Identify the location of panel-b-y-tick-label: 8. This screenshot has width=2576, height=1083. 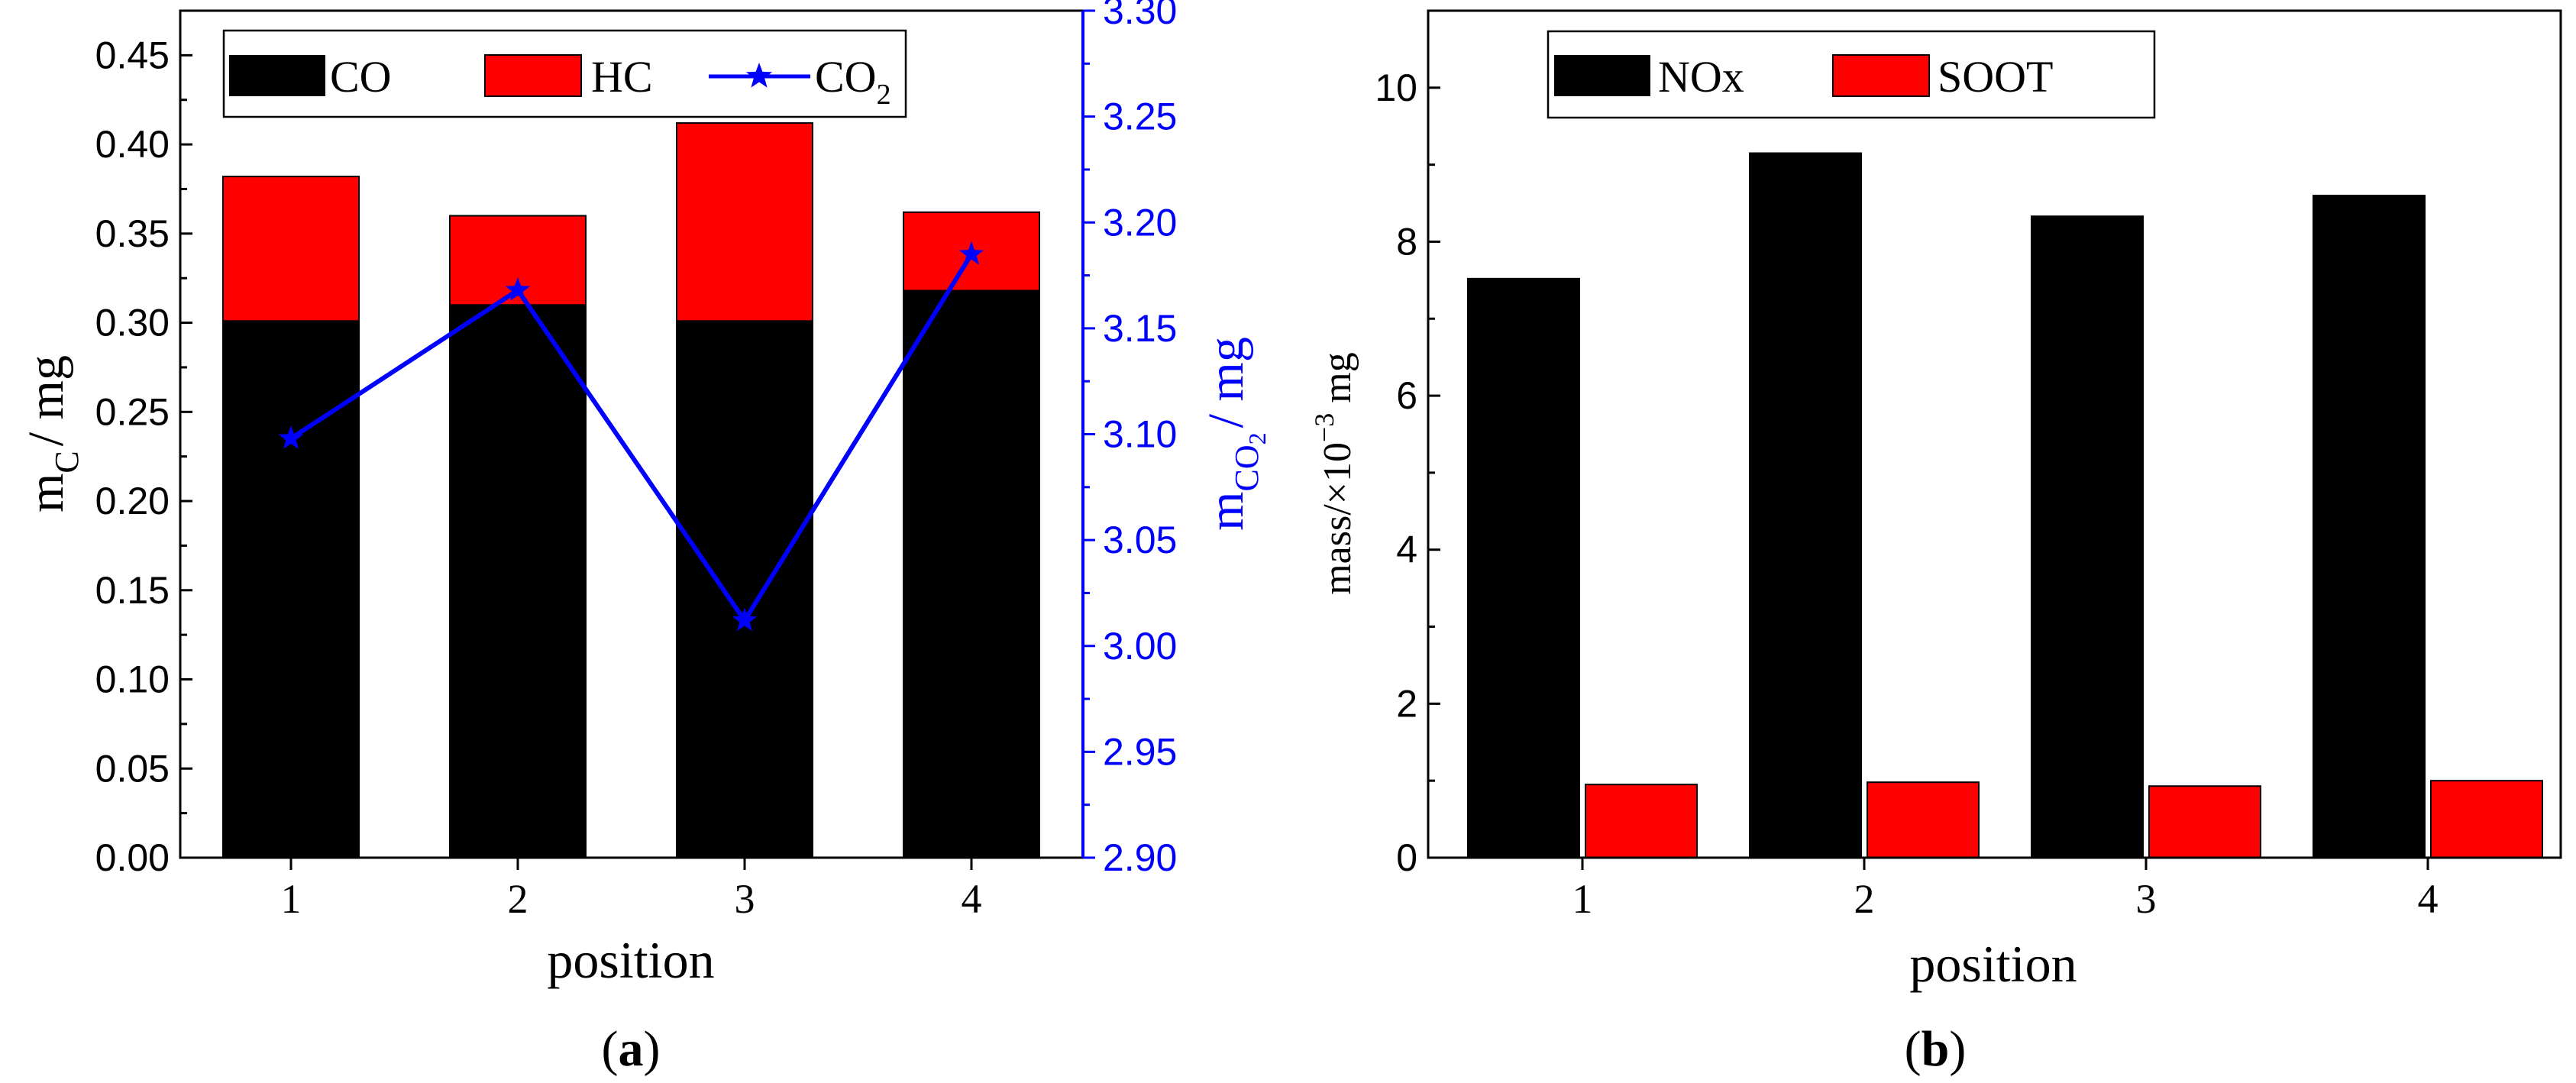
(1406, 241).